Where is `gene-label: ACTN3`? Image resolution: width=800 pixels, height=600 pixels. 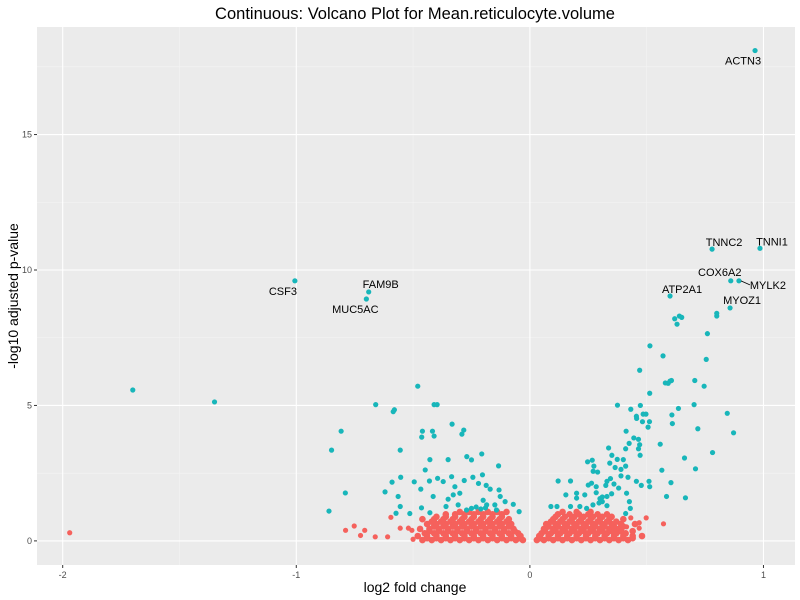
gene-label: ACTN3 is located at coordinates (743, 62).